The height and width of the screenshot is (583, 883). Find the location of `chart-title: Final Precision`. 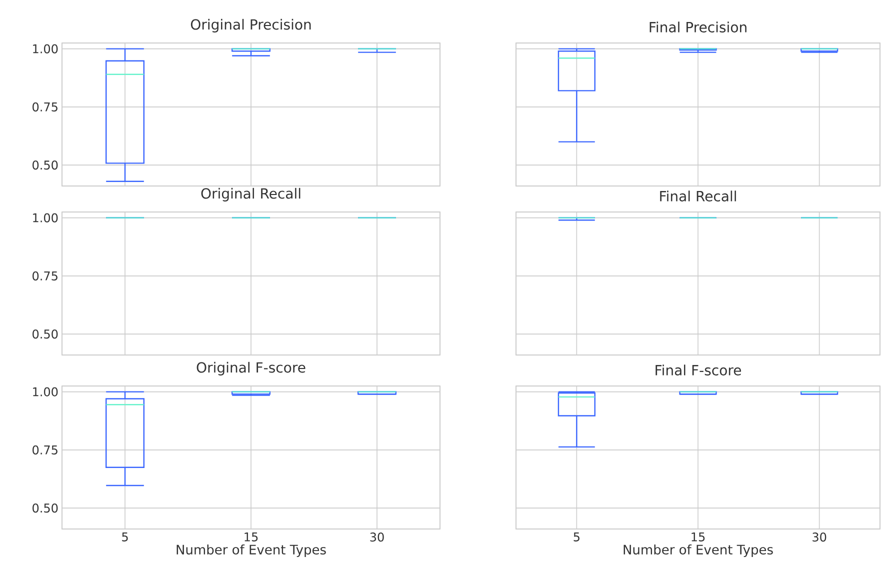

chart-title: Final Precision is located at coordinates (698, 27).